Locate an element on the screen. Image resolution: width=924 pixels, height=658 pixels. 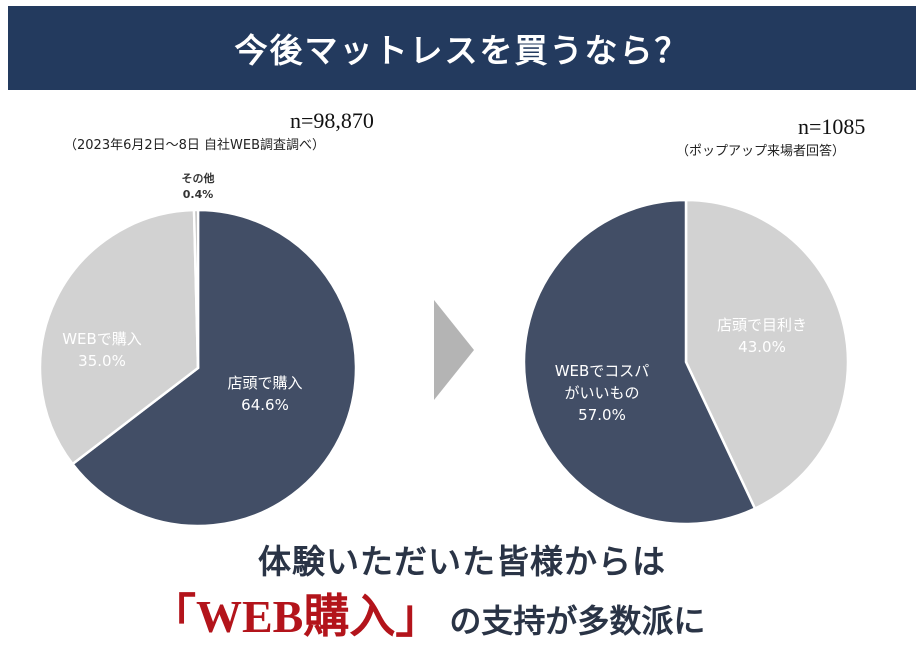
left-sample-size: n=98,870 is located at coordinates (332, 120).